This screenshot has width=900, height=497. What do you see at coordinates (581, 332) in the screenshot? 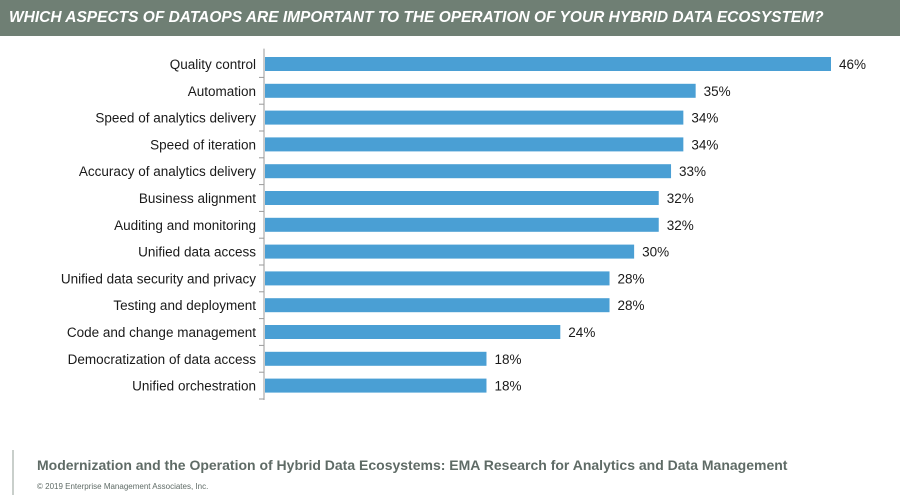
I see `value-label: 24%` at bounding box center [581, 332].